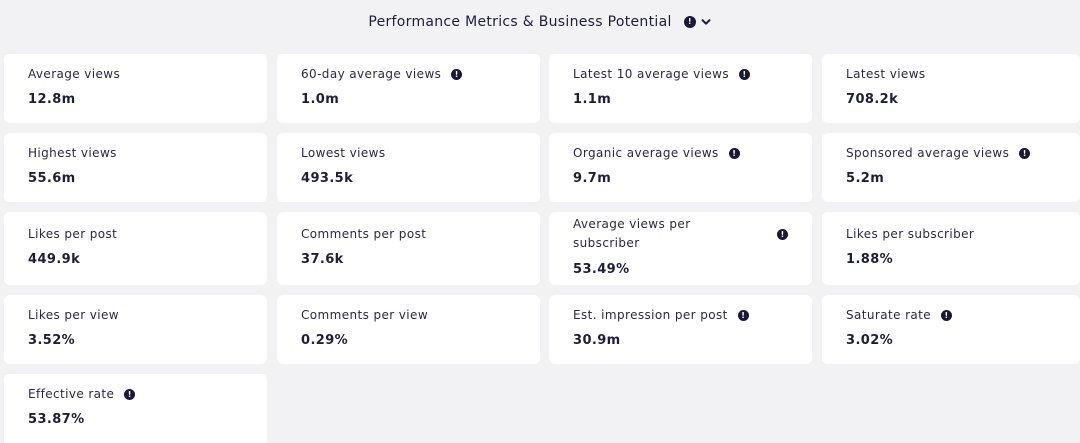  Describe the element at coordinates (408, 248) in the screenshot. I see `metric-card-comments-per-post: Comments per post 37.6k` at that location.